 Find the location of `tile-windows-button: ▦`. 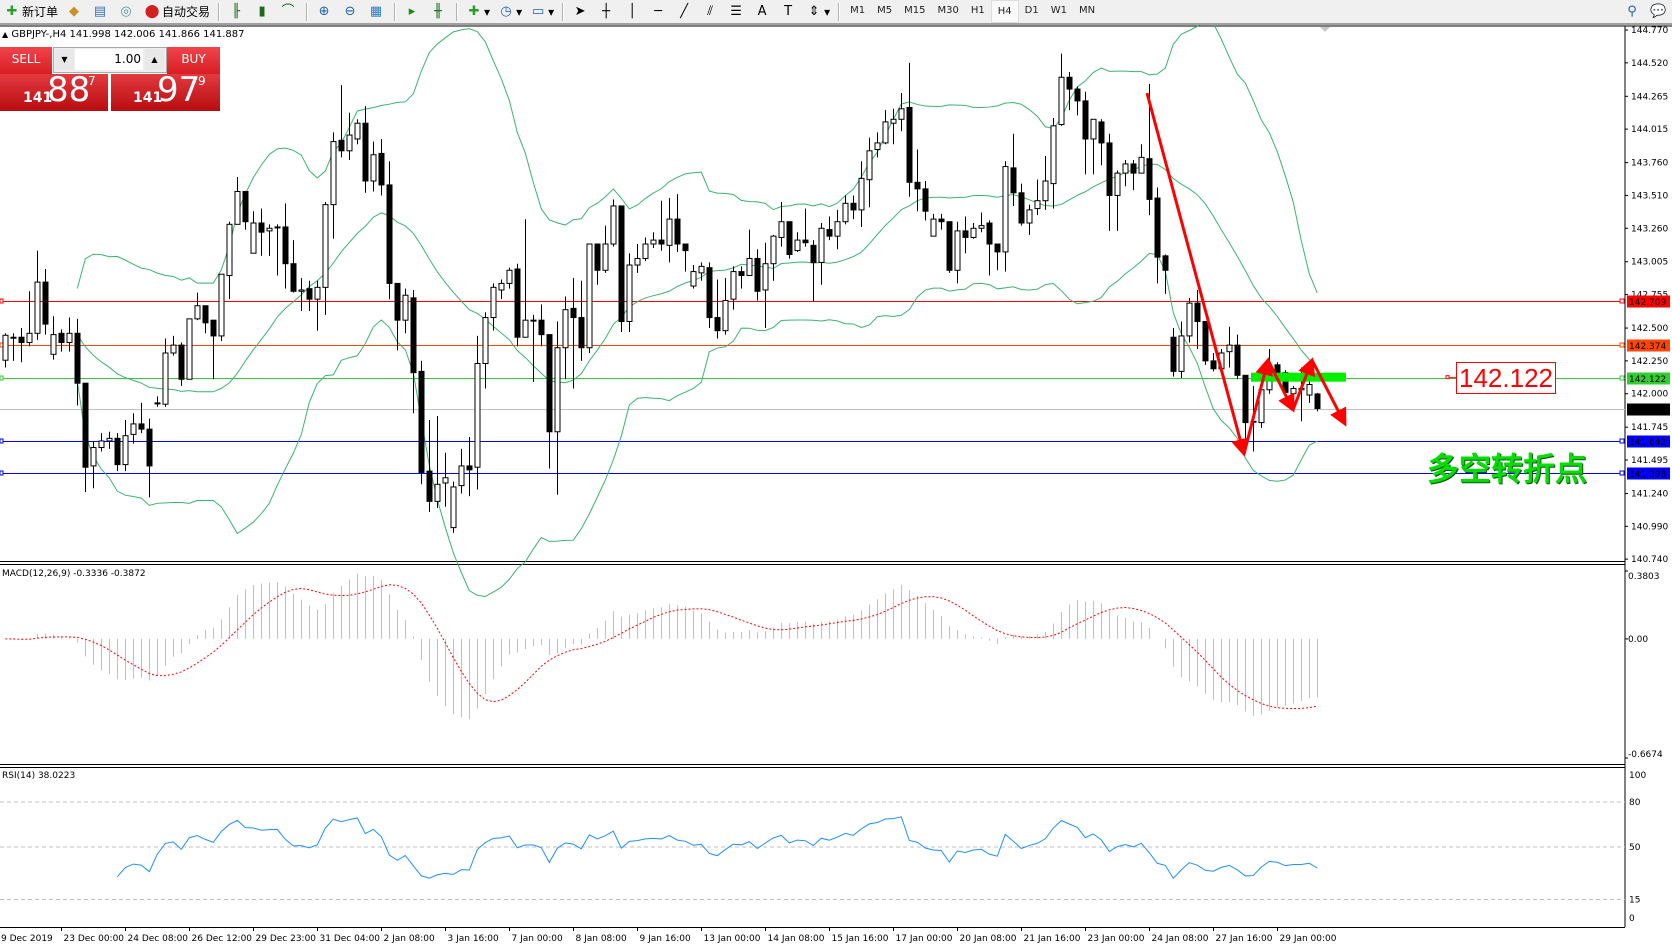

tile-windows-button: ▦ is located at coordinates (377, 11).